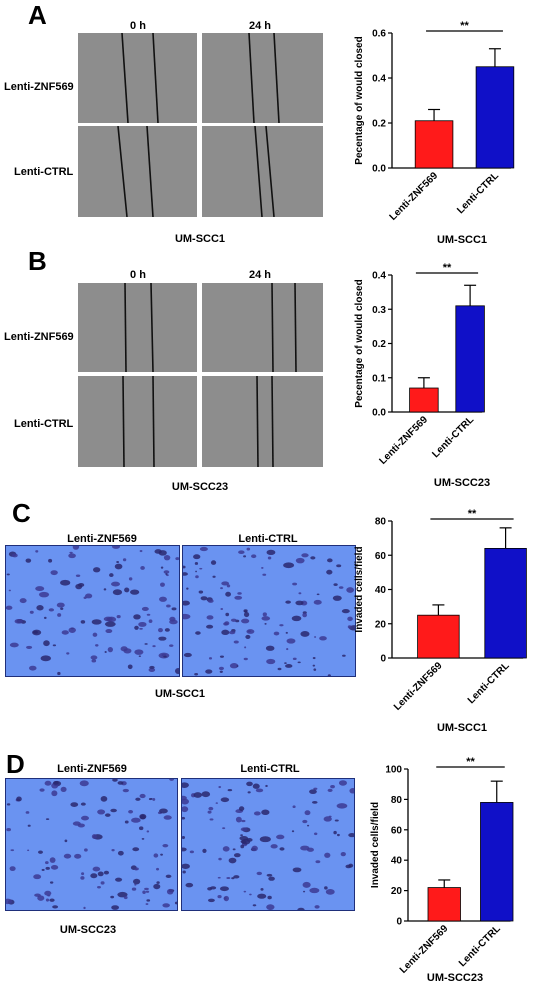 Image resolution: width=538 pixels, height=989 pixels. What do you see at coordinates (393, 770) in the screenshot?
I see `y-tick-label: 100` at bounding box center [393, 770].